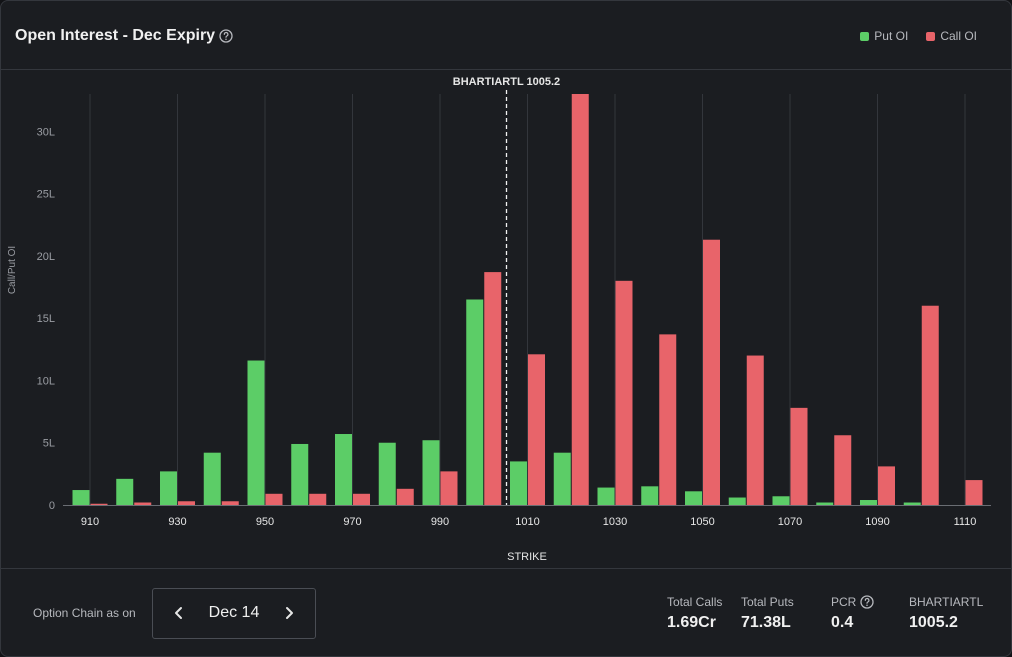 The width and height of the screenshot is (1012, 657). I want to click on chevron-left-icon, so click(179, 613).